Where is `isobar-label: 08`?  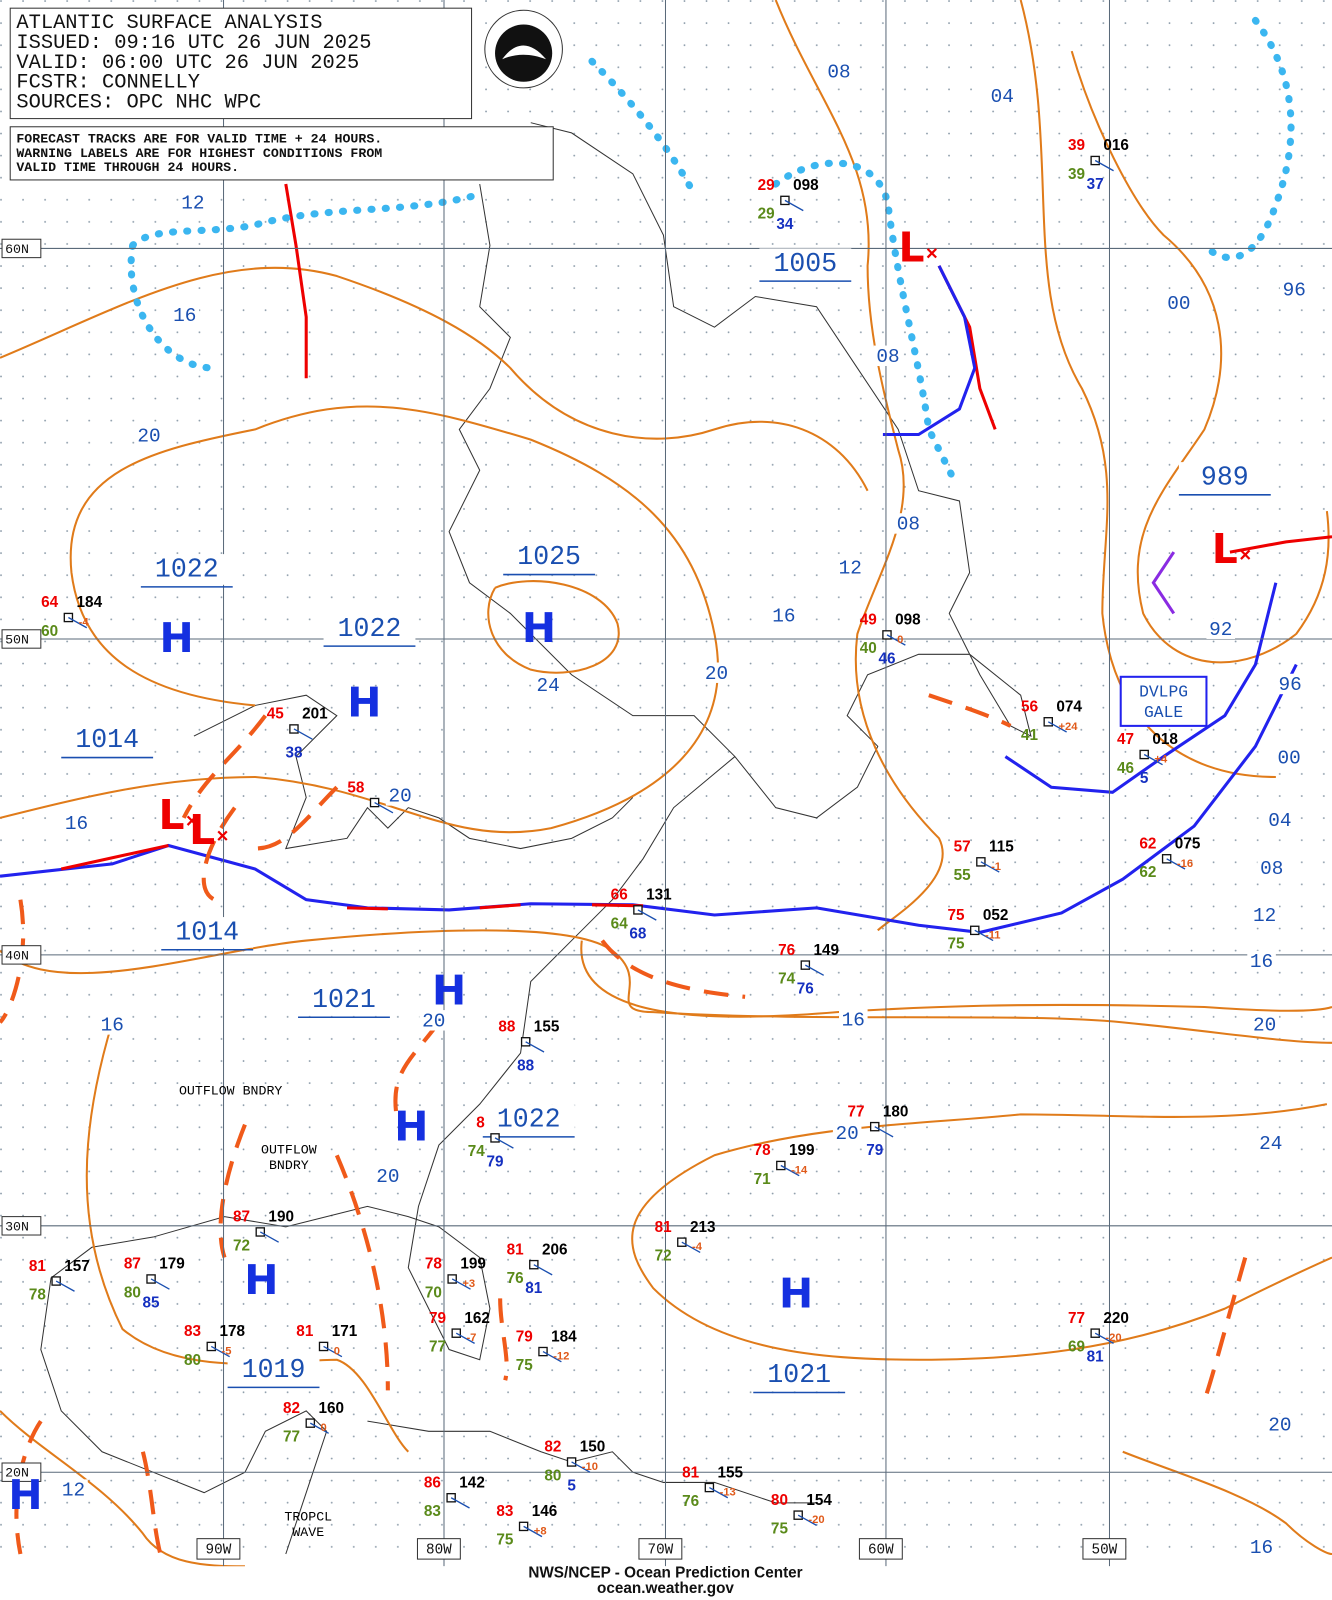
isobar-label: 08 is located at coordinates (1271, 869).